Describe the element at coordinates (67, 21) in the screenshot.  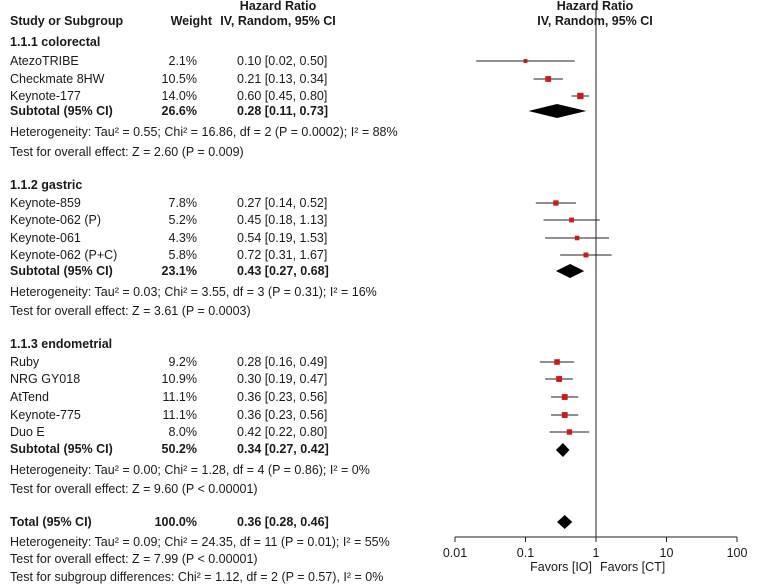
I see `header-study: Study or Subgroup` at that location.